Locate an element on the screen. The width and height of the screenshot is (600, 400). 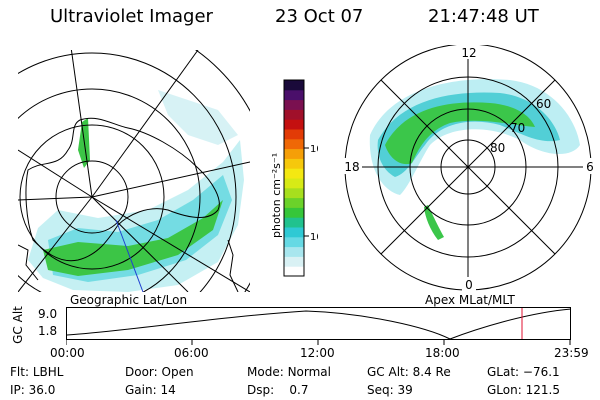
mlat-label-70: 70 is located at coordinates (517, 128).